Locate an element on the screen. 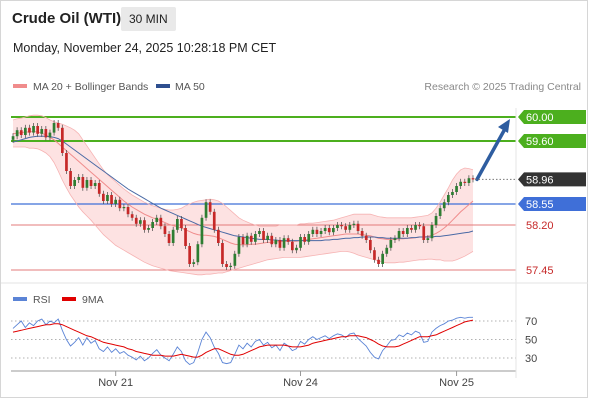 The width and height of the screenshot is (590, 400). x-axis-ticks: Nov 21 Nov 24 Nov 25 is located at coordinates (286, 380).